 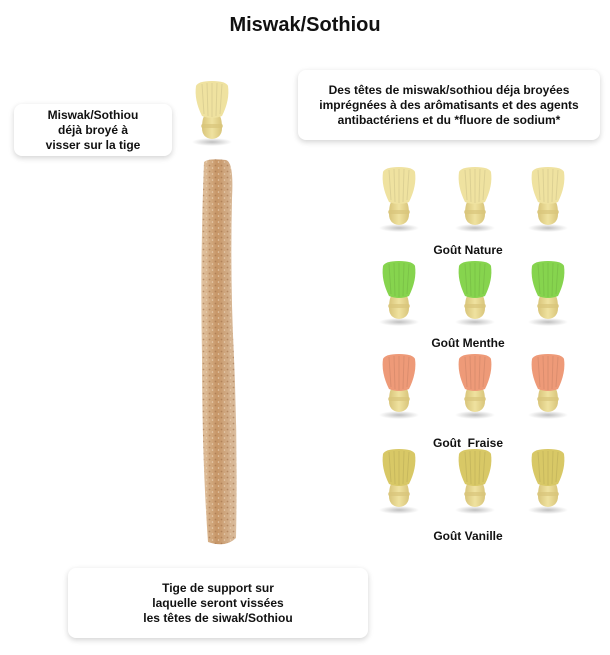 I want to click on flavor-label: Goût Menthe, so click(x=468, y=343).